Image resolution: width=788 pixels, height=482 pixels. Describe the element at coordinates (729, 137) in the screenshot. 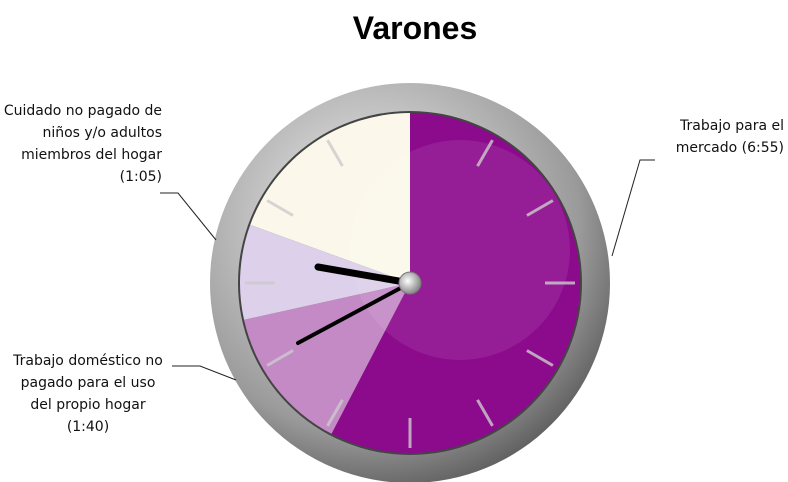

I see `slice-label: Trabajo para el mercado (6:55)` at that location.